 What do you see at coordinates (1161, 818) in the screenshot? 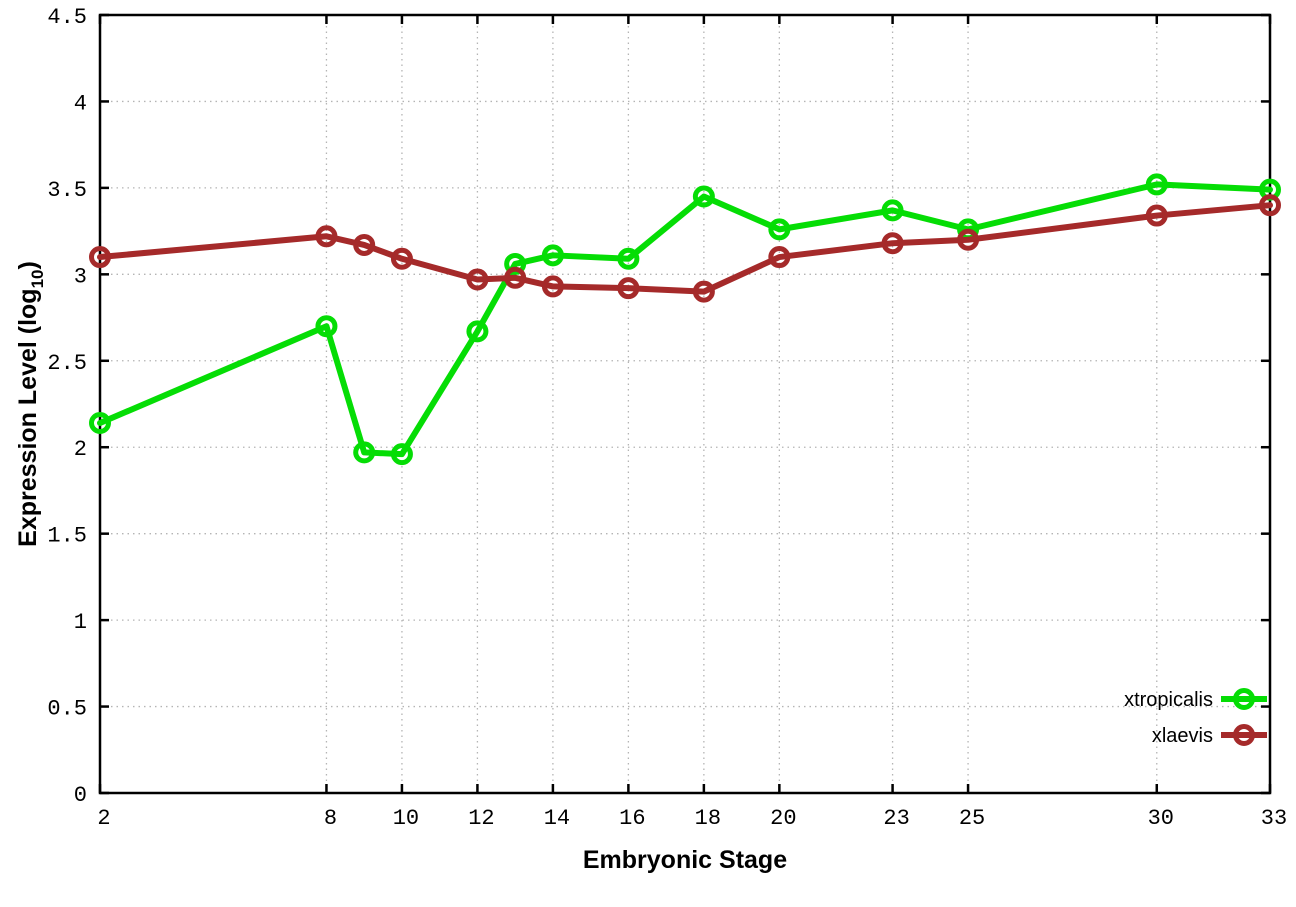
I see `x-axis-tick-label: 30` at bounding box center [1161, 818].